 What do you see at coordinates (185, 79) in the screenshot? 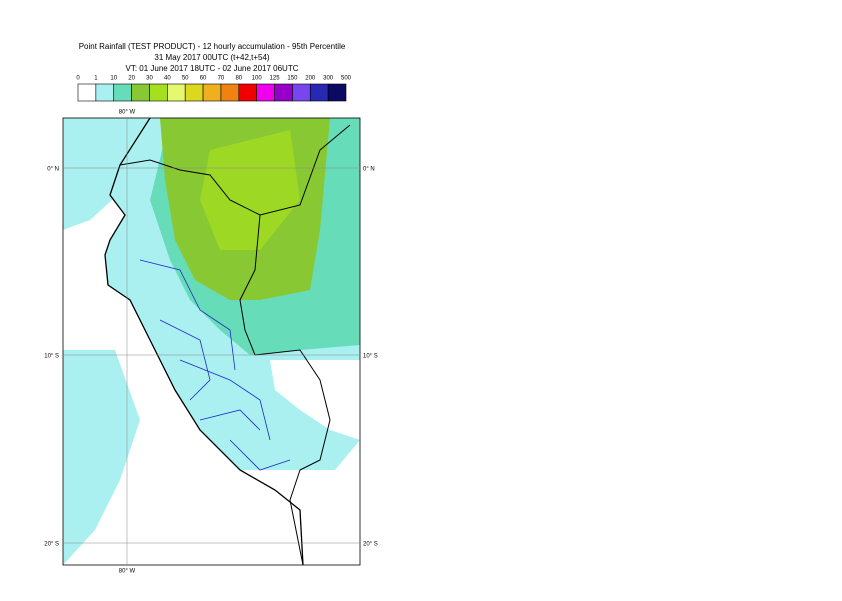
I see `legend-threshold: 50` at bounding box center [185, 79].